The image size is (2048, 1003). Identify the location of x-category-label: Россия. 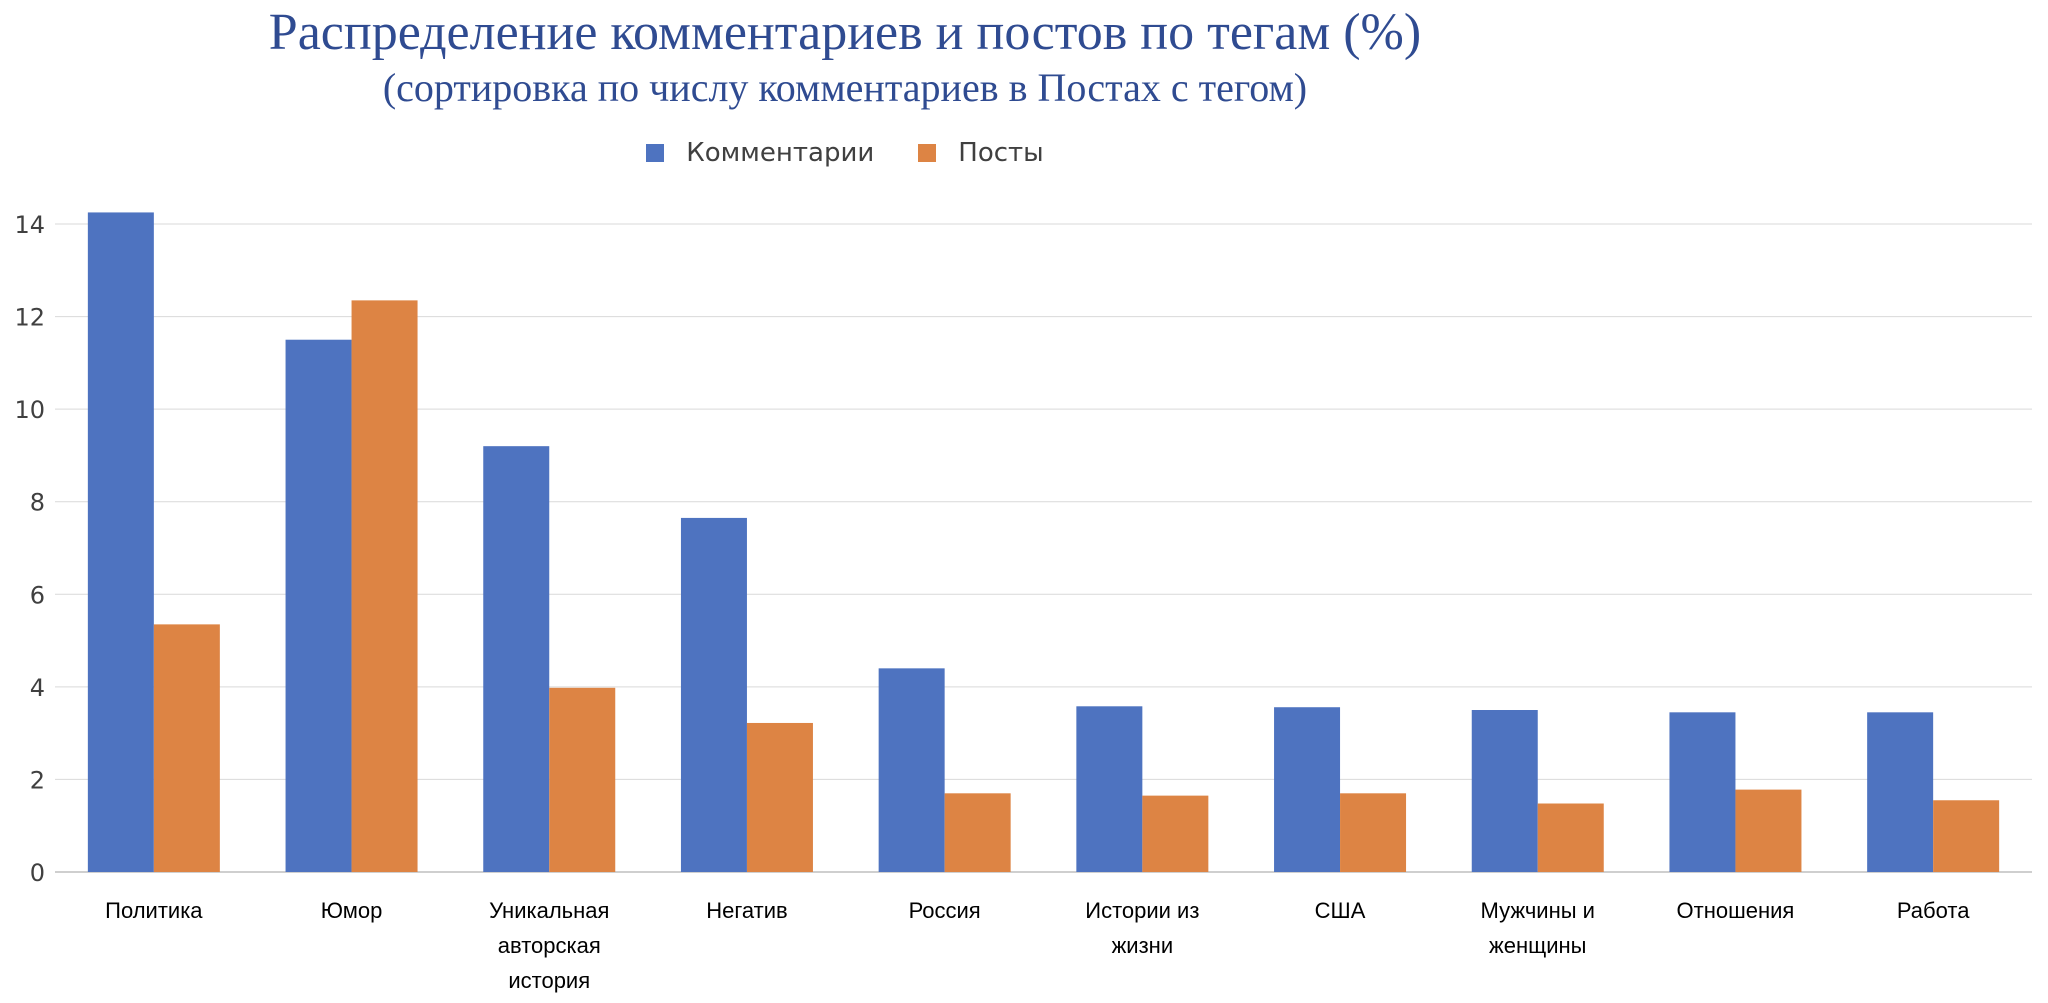
(945, 910).